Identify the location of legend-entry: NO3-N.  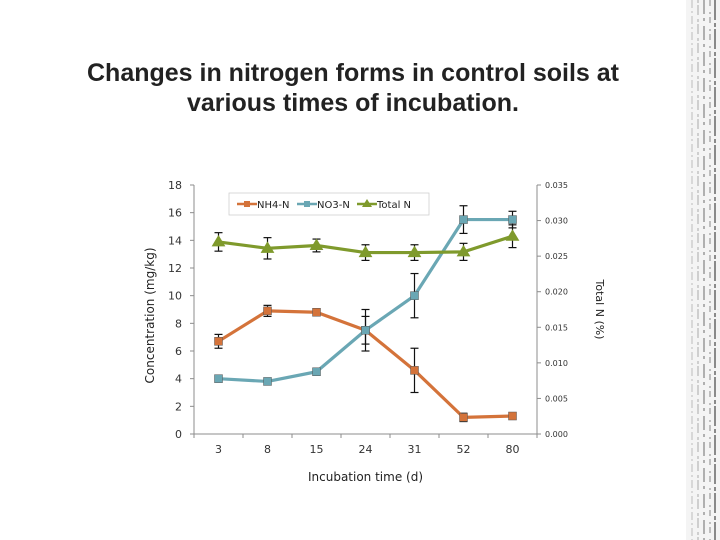
(323, 205).